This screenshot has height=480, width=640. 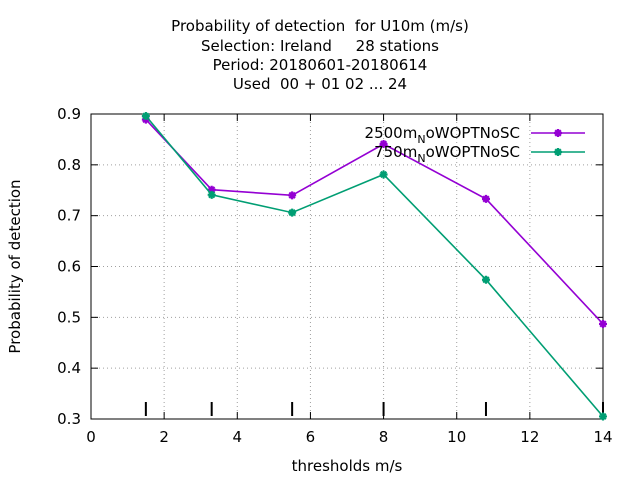 I want to click on x-tick-label: 10, so click(x=456, y=437).